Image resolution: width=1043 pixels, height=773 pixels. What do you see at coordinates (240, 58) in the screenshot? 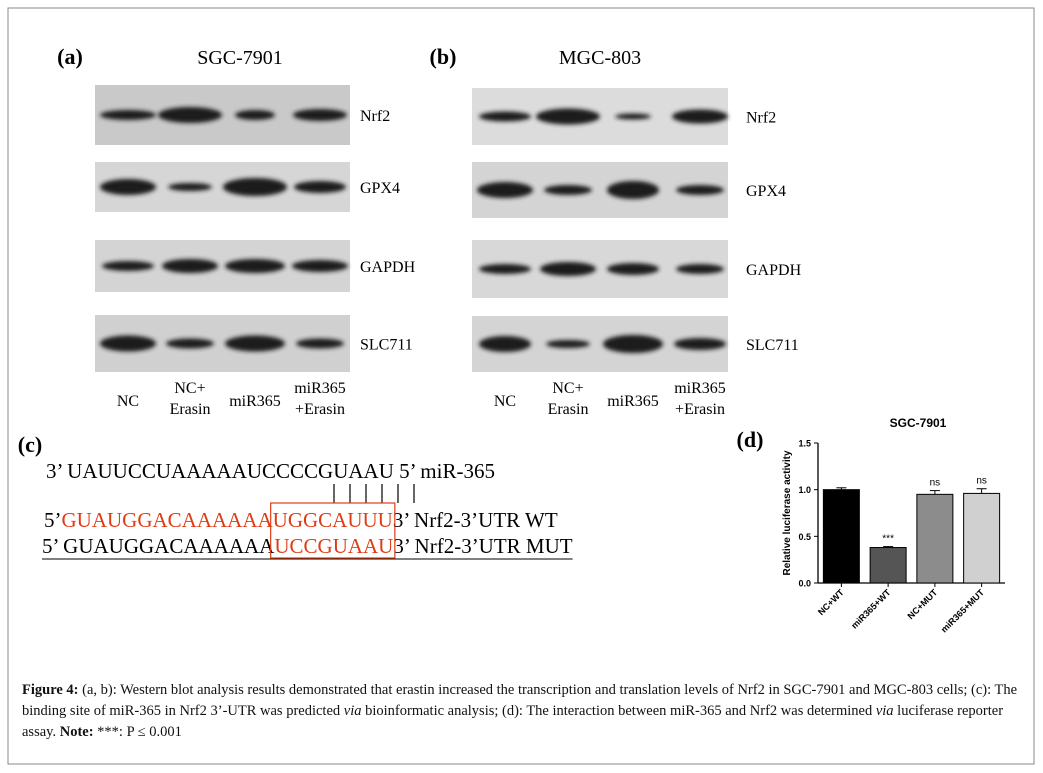
I see `panel-title: SGC-7901` at bounding box center [240, 58].